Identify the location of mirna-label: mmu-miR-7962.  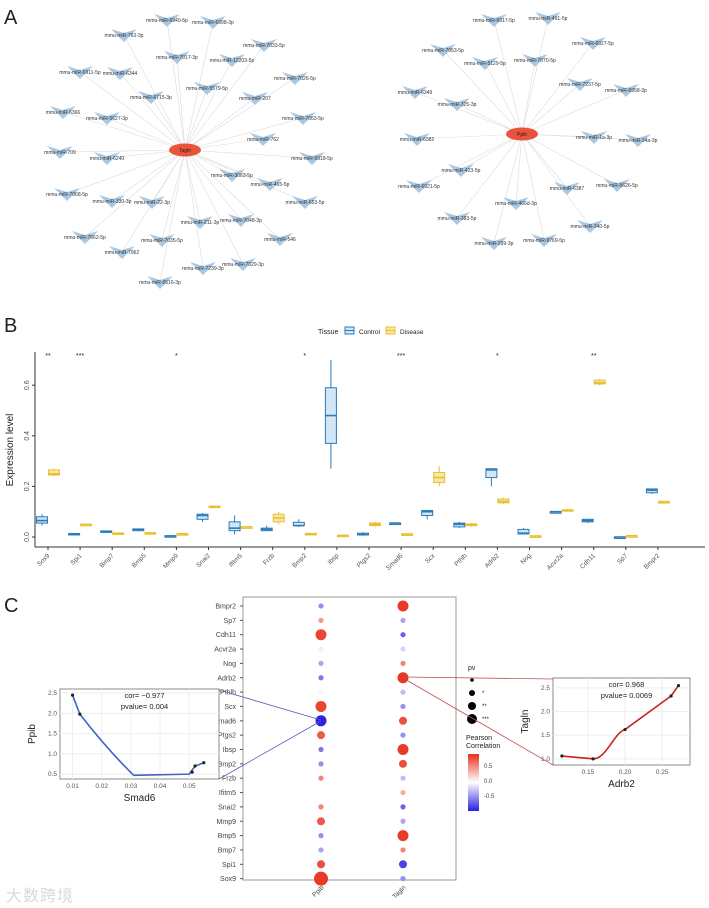
(122, 253).